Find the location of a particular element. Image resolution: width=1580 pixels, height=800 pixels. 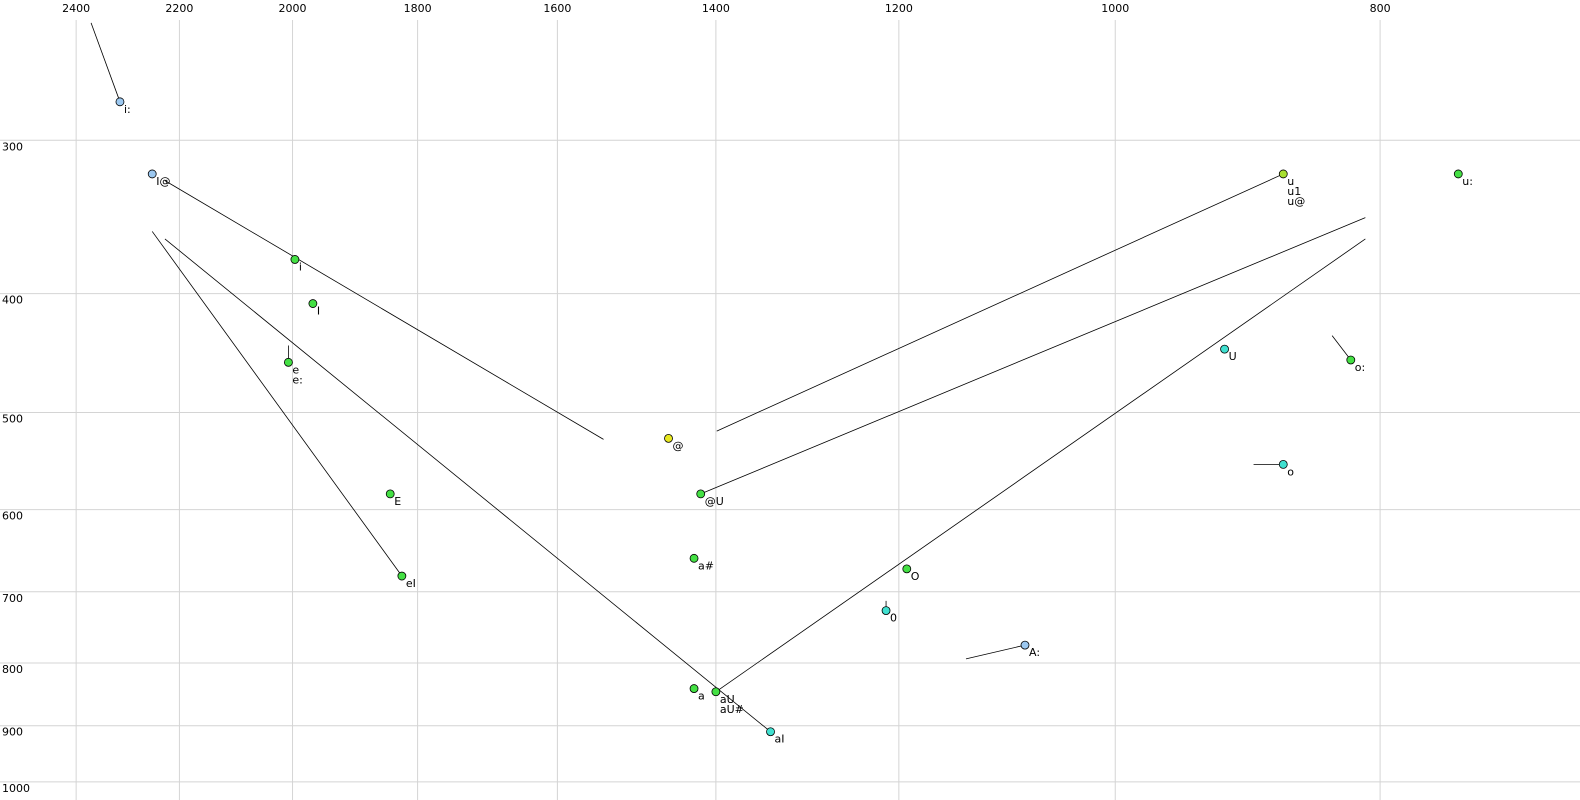

x-tick-label: 1400 is located at coordinates (716, 8).